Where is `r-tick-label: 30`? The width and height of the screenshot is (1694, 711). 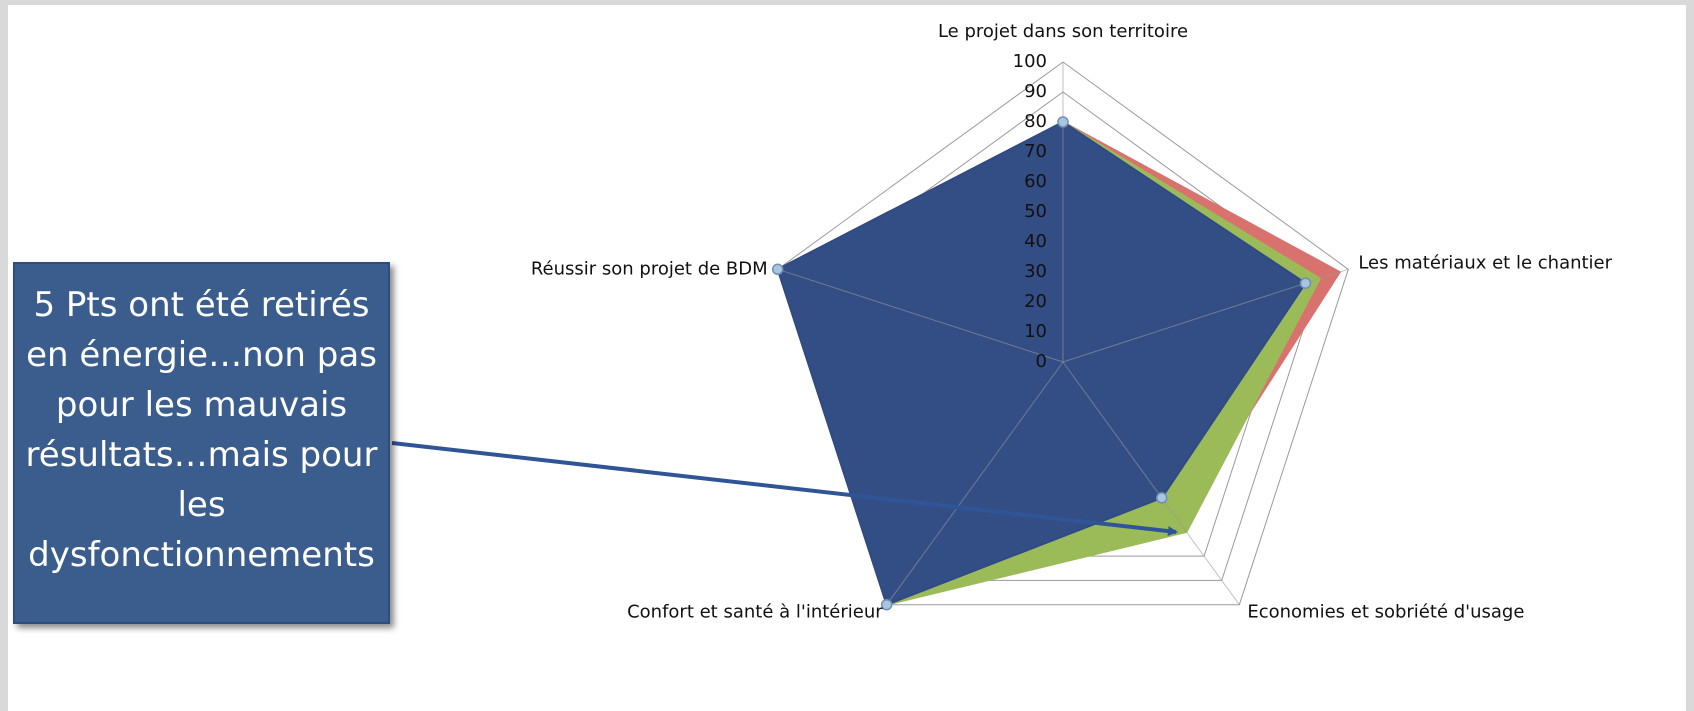 r-tick-label: 30 is located at coordinates (1035, 271).